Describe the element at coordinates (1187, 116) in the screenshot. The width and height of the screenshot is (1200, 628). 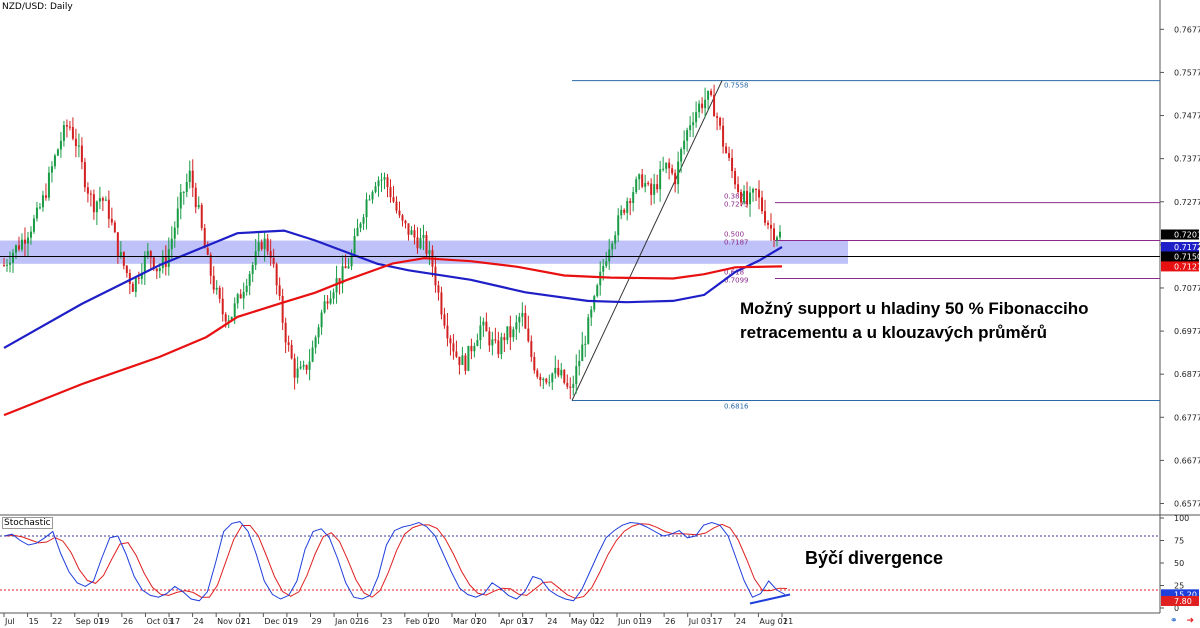
I see `price-tick-label: 0.7477` at that location.